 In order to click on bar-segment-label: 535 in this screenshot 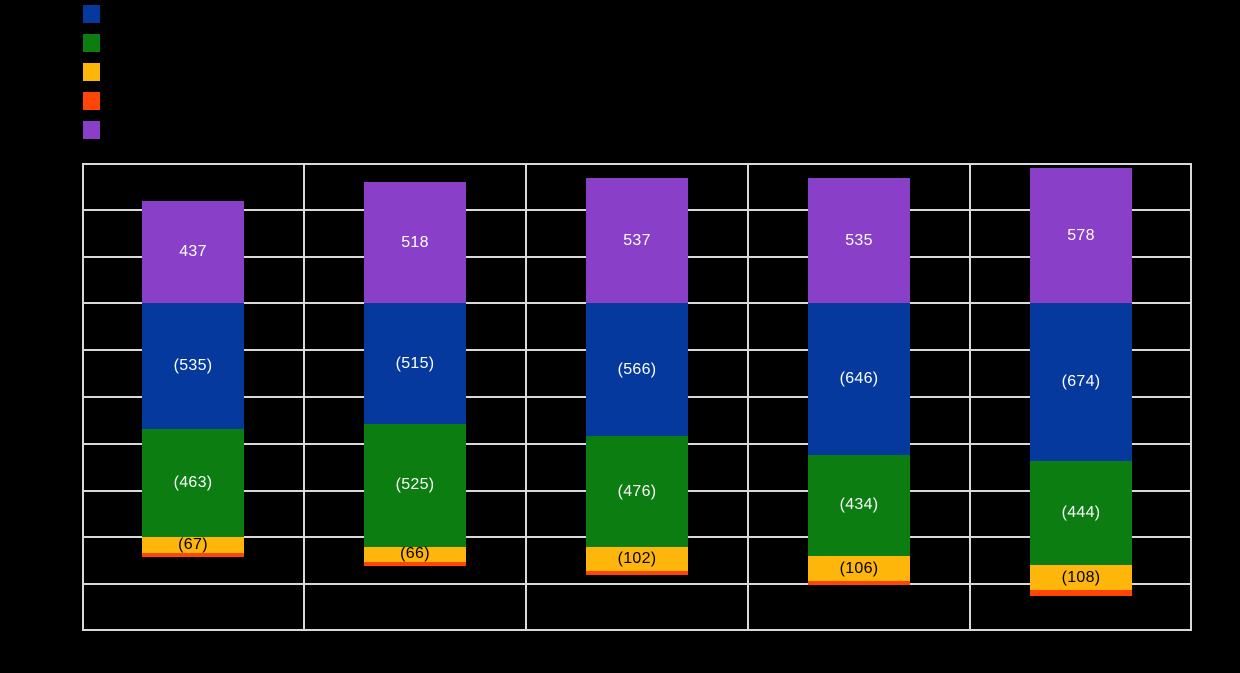, I will do `click(859, 240)`.